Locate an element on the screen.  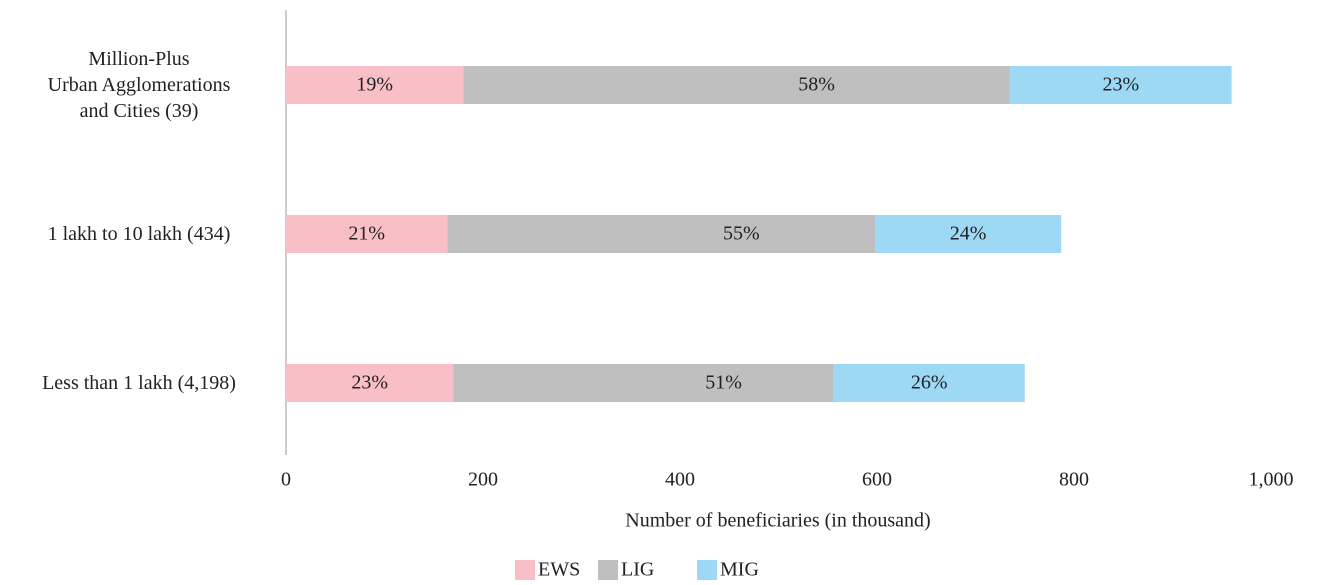
data-label: 26% is located at coordinates (929, 383).